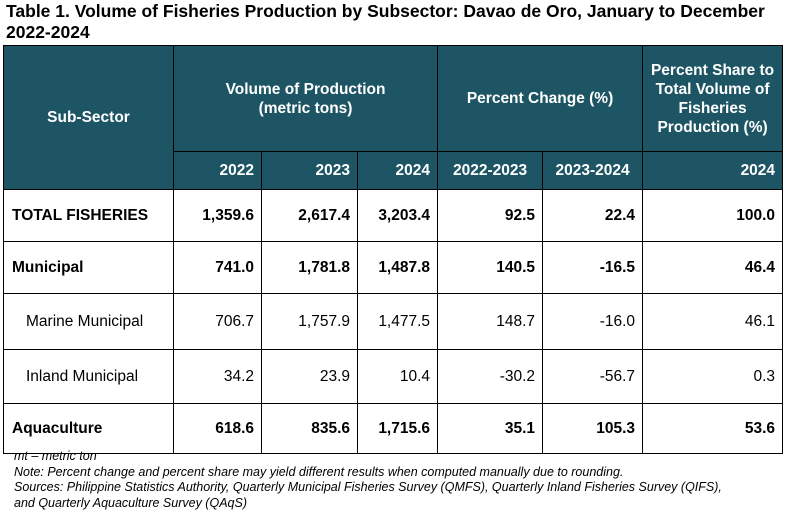  Describe the element at coordinates (593, 428) in the screenshot. I see `cell-change-2: 105.3` at that location.